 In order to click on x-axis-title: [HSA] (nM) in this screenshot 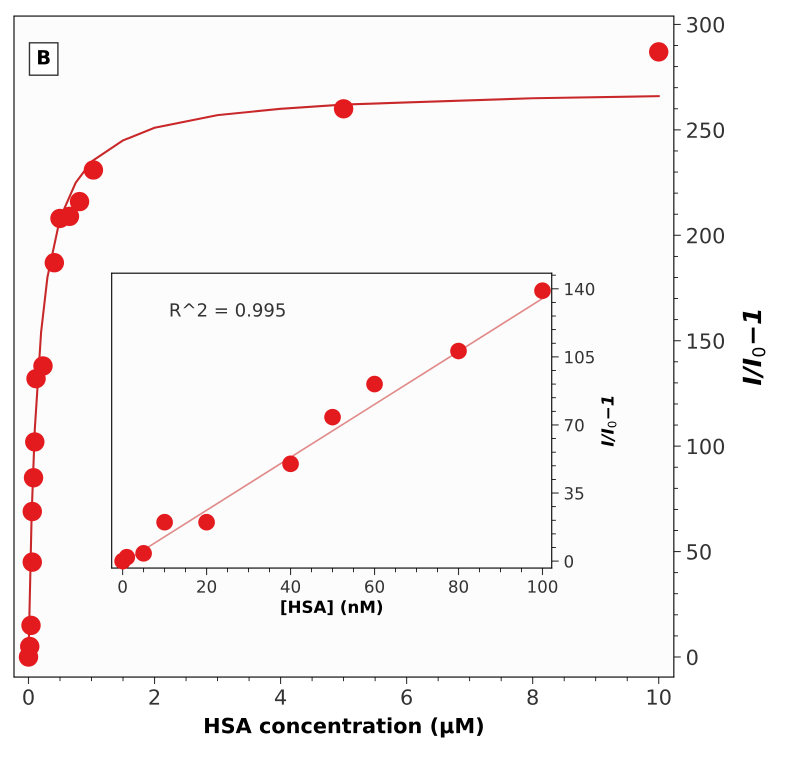, I will do `click(331, 608)`.